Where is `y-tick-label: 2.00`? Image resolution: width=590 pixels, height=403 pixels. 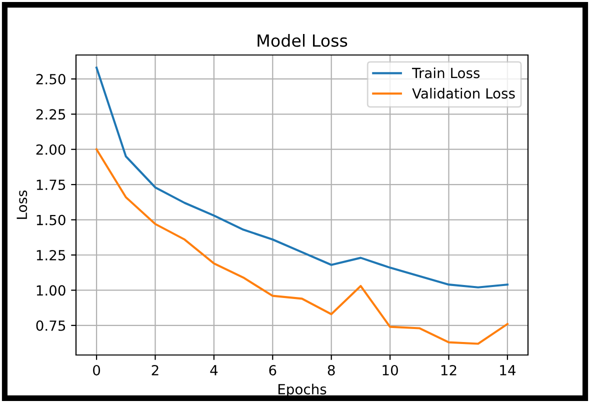 y-tick-label: 2.00 is located at coordinates (51, 149).